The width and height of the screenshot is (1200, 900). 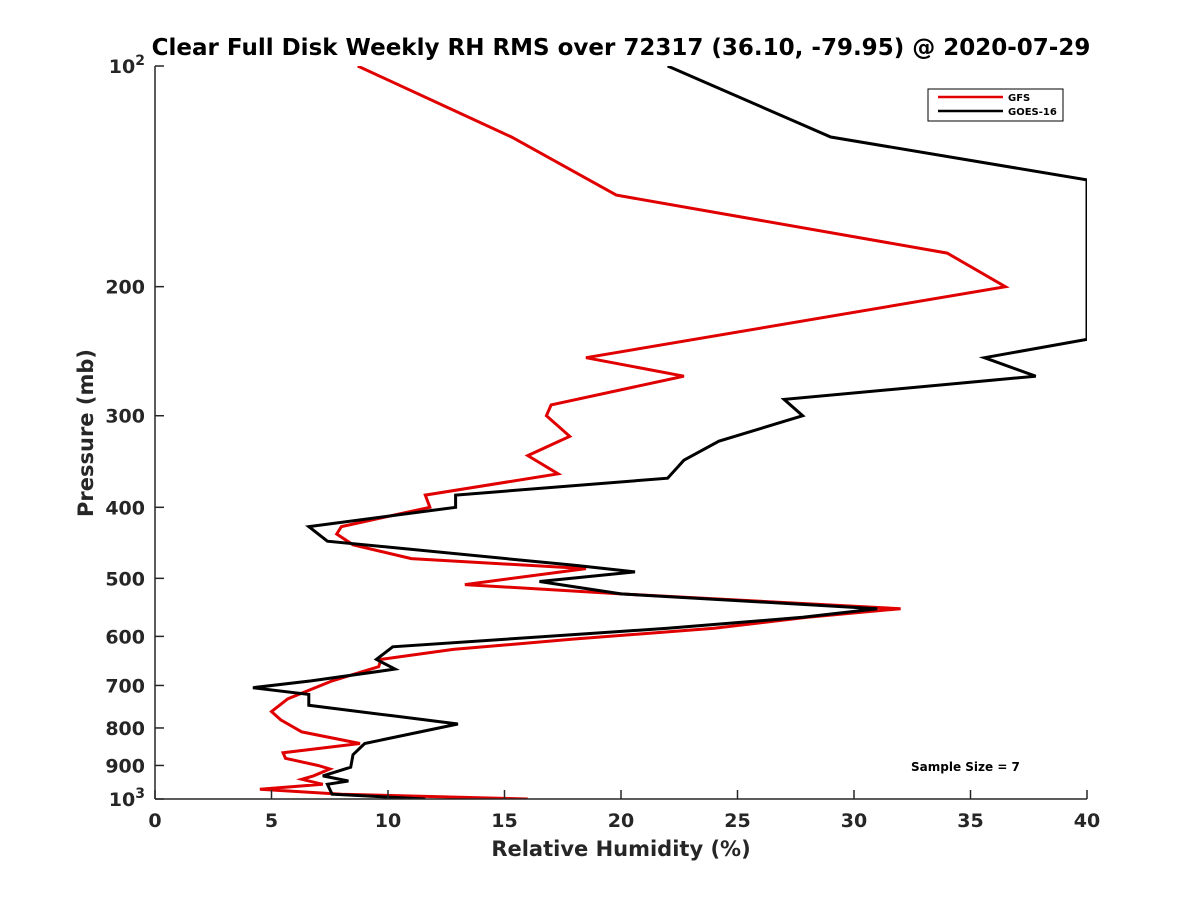 What do you see at coordinates (621, 821) in the screenshot?
I see `x-tick-label: 20` at bounding box center [621, 821].